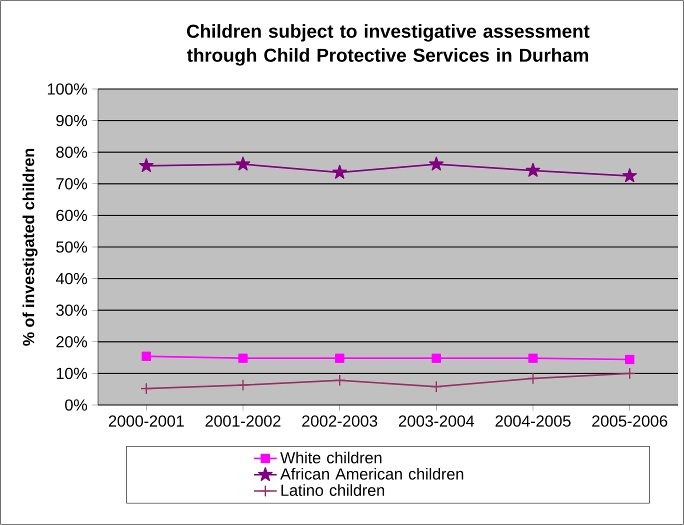  I want to click on y-tick-label: 20%, so click(72, 342).